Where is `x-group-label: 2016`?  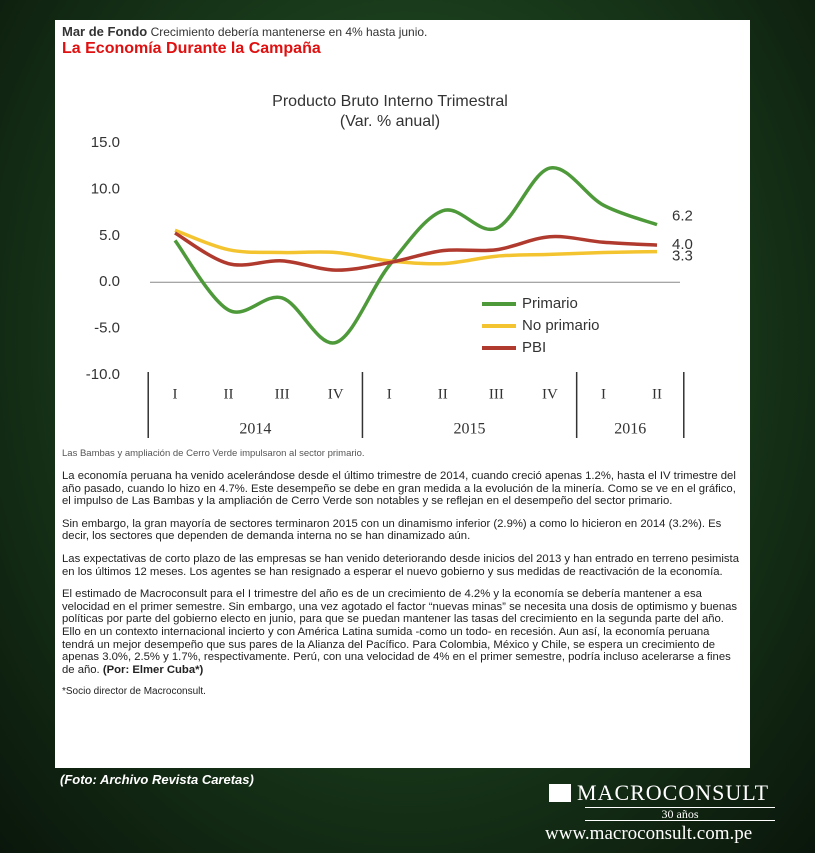
x-group-label: 2016 is located at coordinates (630, 429).